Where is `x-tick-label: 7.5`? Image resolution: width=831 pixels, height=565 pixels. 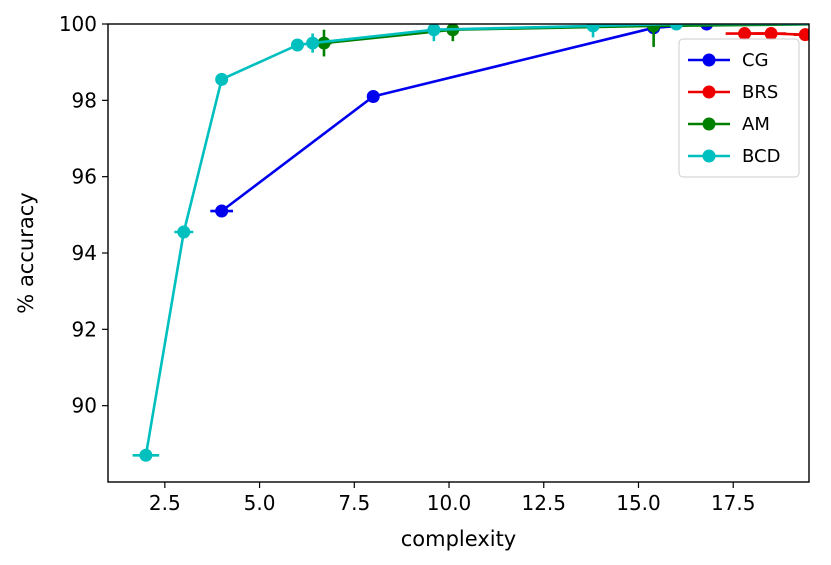 x-tick-label: 7.5 is located at coordinates (354, 503).